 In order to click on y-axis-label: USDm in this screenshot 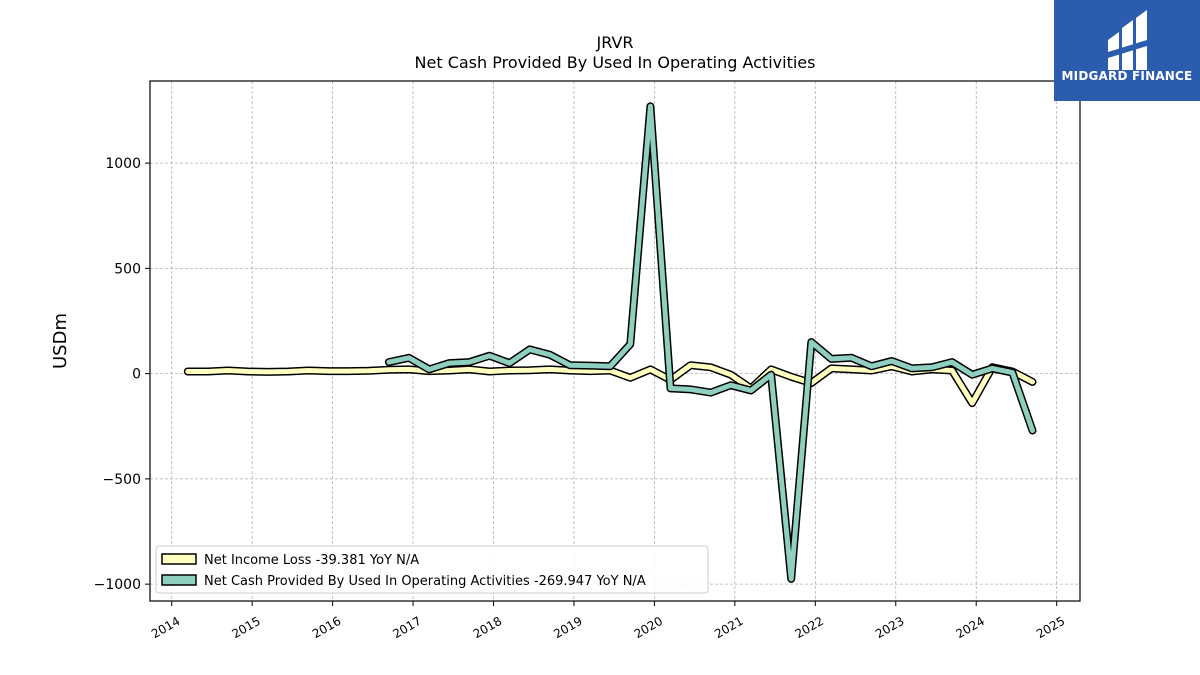, I will do `click(60, 341)`.